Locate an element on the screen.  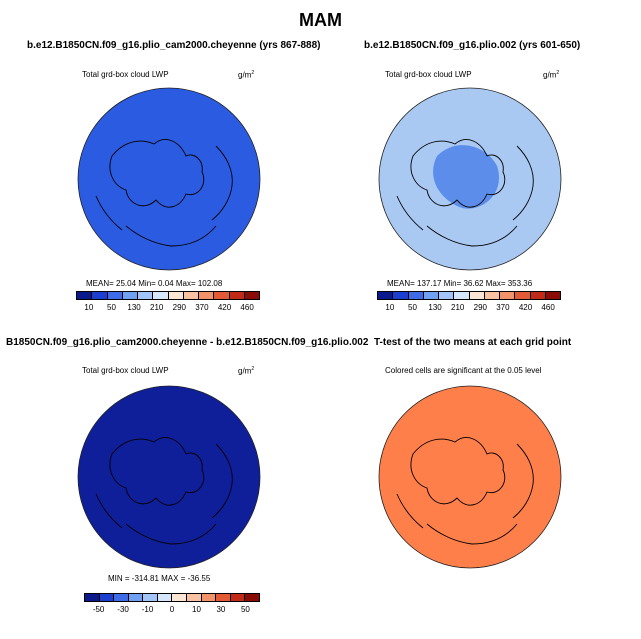
panel-3-map-disk is located at coordinates (169, 477).